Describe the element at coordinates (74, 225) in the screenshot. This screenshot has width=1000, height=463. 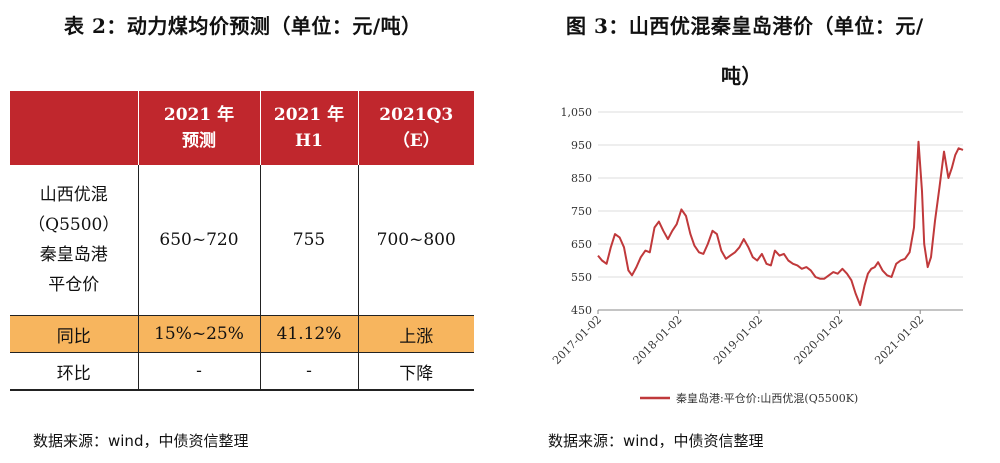
I see `row-label-line: （Q5500）` at that location.